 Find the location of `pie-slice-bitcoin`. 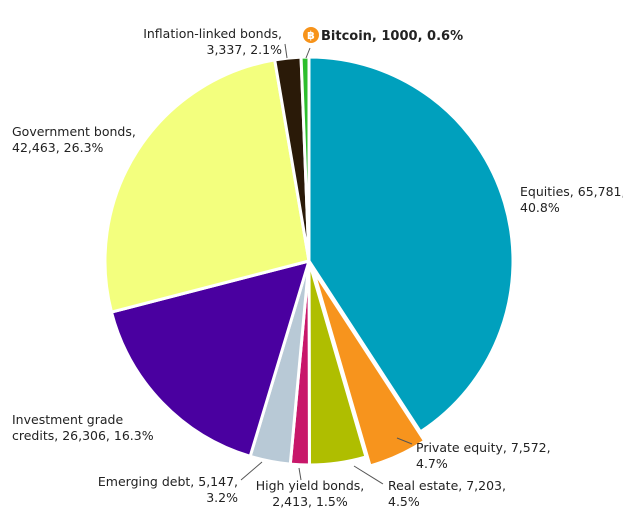

pie-slice-bitcoin is located at coordinates (305, 159).